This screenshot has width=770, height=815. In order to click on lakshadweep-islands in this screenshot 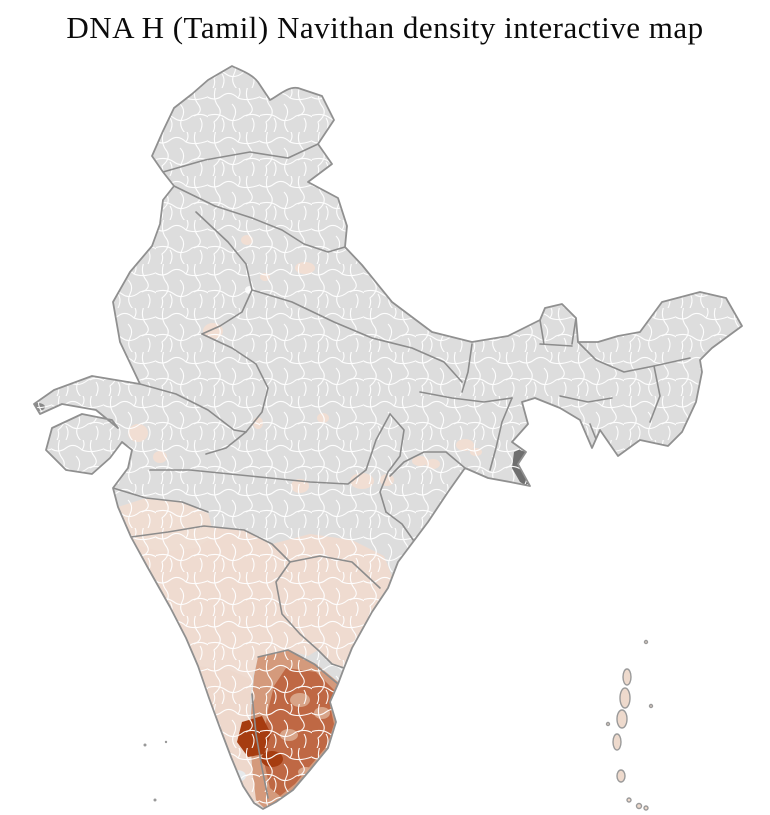, I will do `click(155, 771)`.